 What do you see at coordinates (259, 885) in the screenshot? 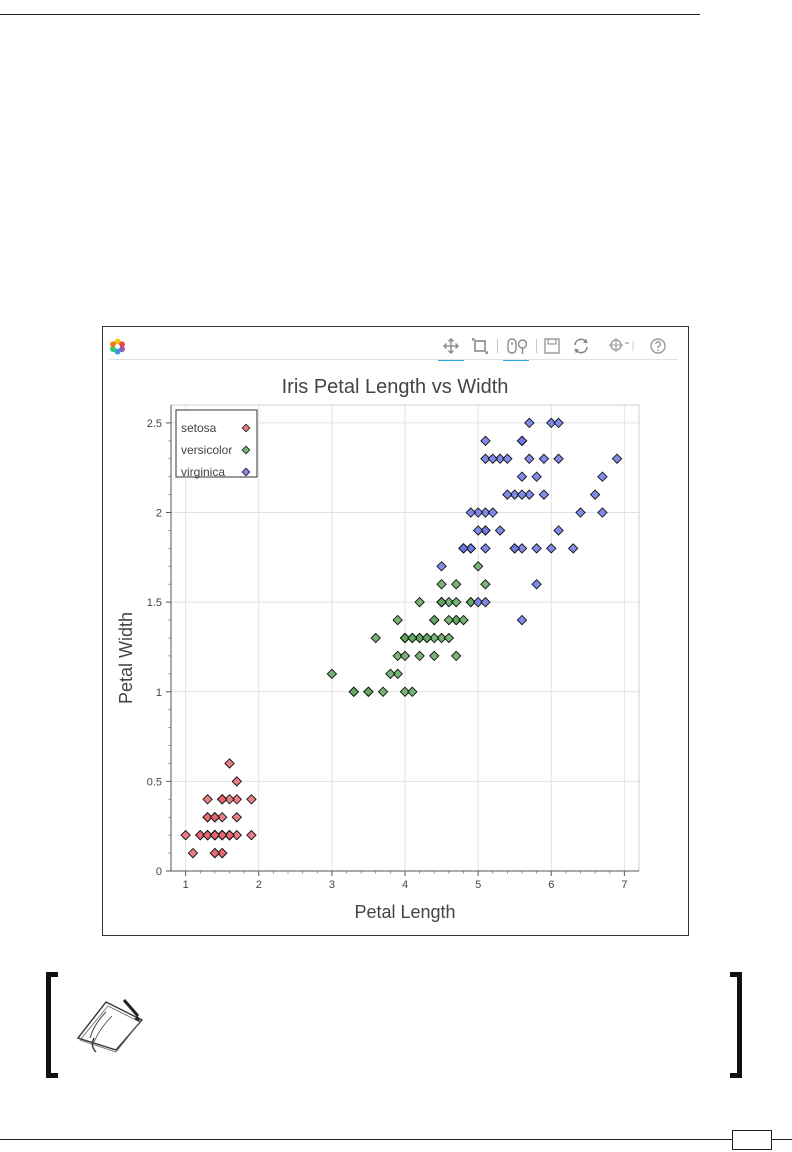
I see `x-tick-label: 2` at bounding box center [259, 885].